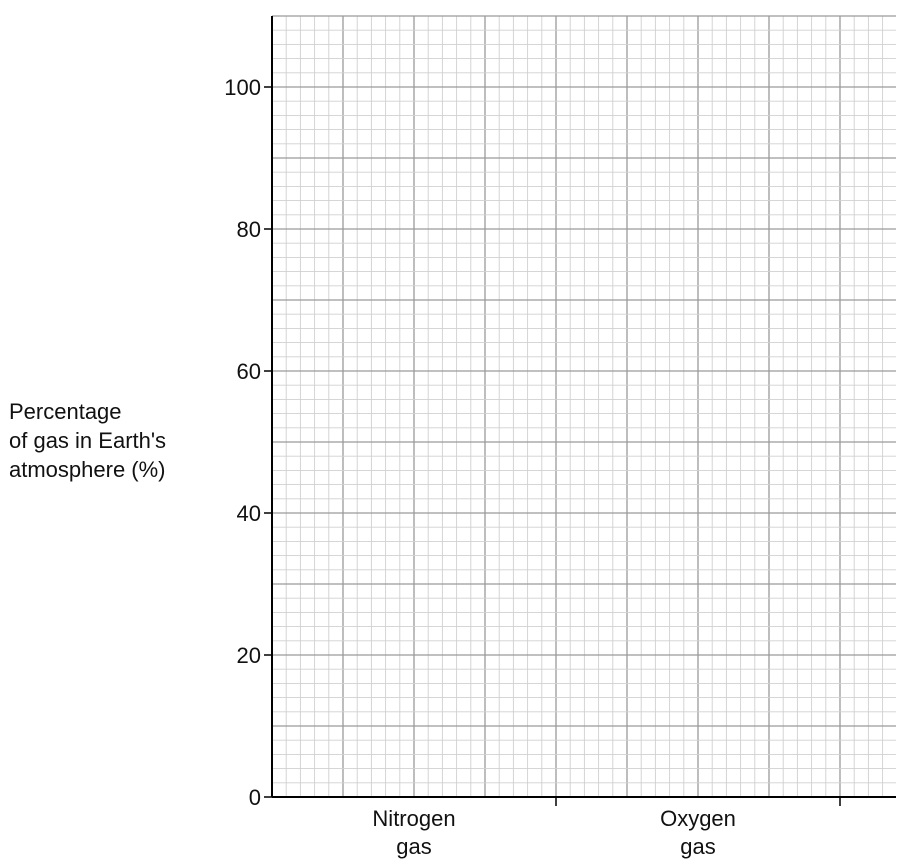 The image size is (901, 862). Describe the element at coordinates (698, 818) in the screenshot. I see `x-category-label-line: Oxygen` at that location.